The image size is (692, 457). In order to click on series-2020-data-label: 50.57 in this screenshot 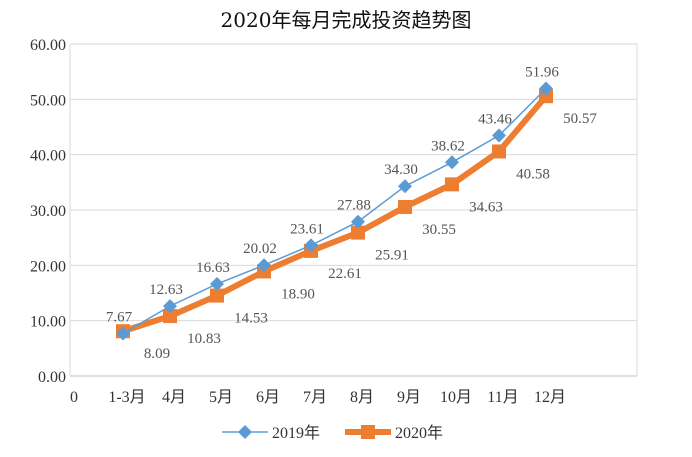, I will do `click(580, 119)`.